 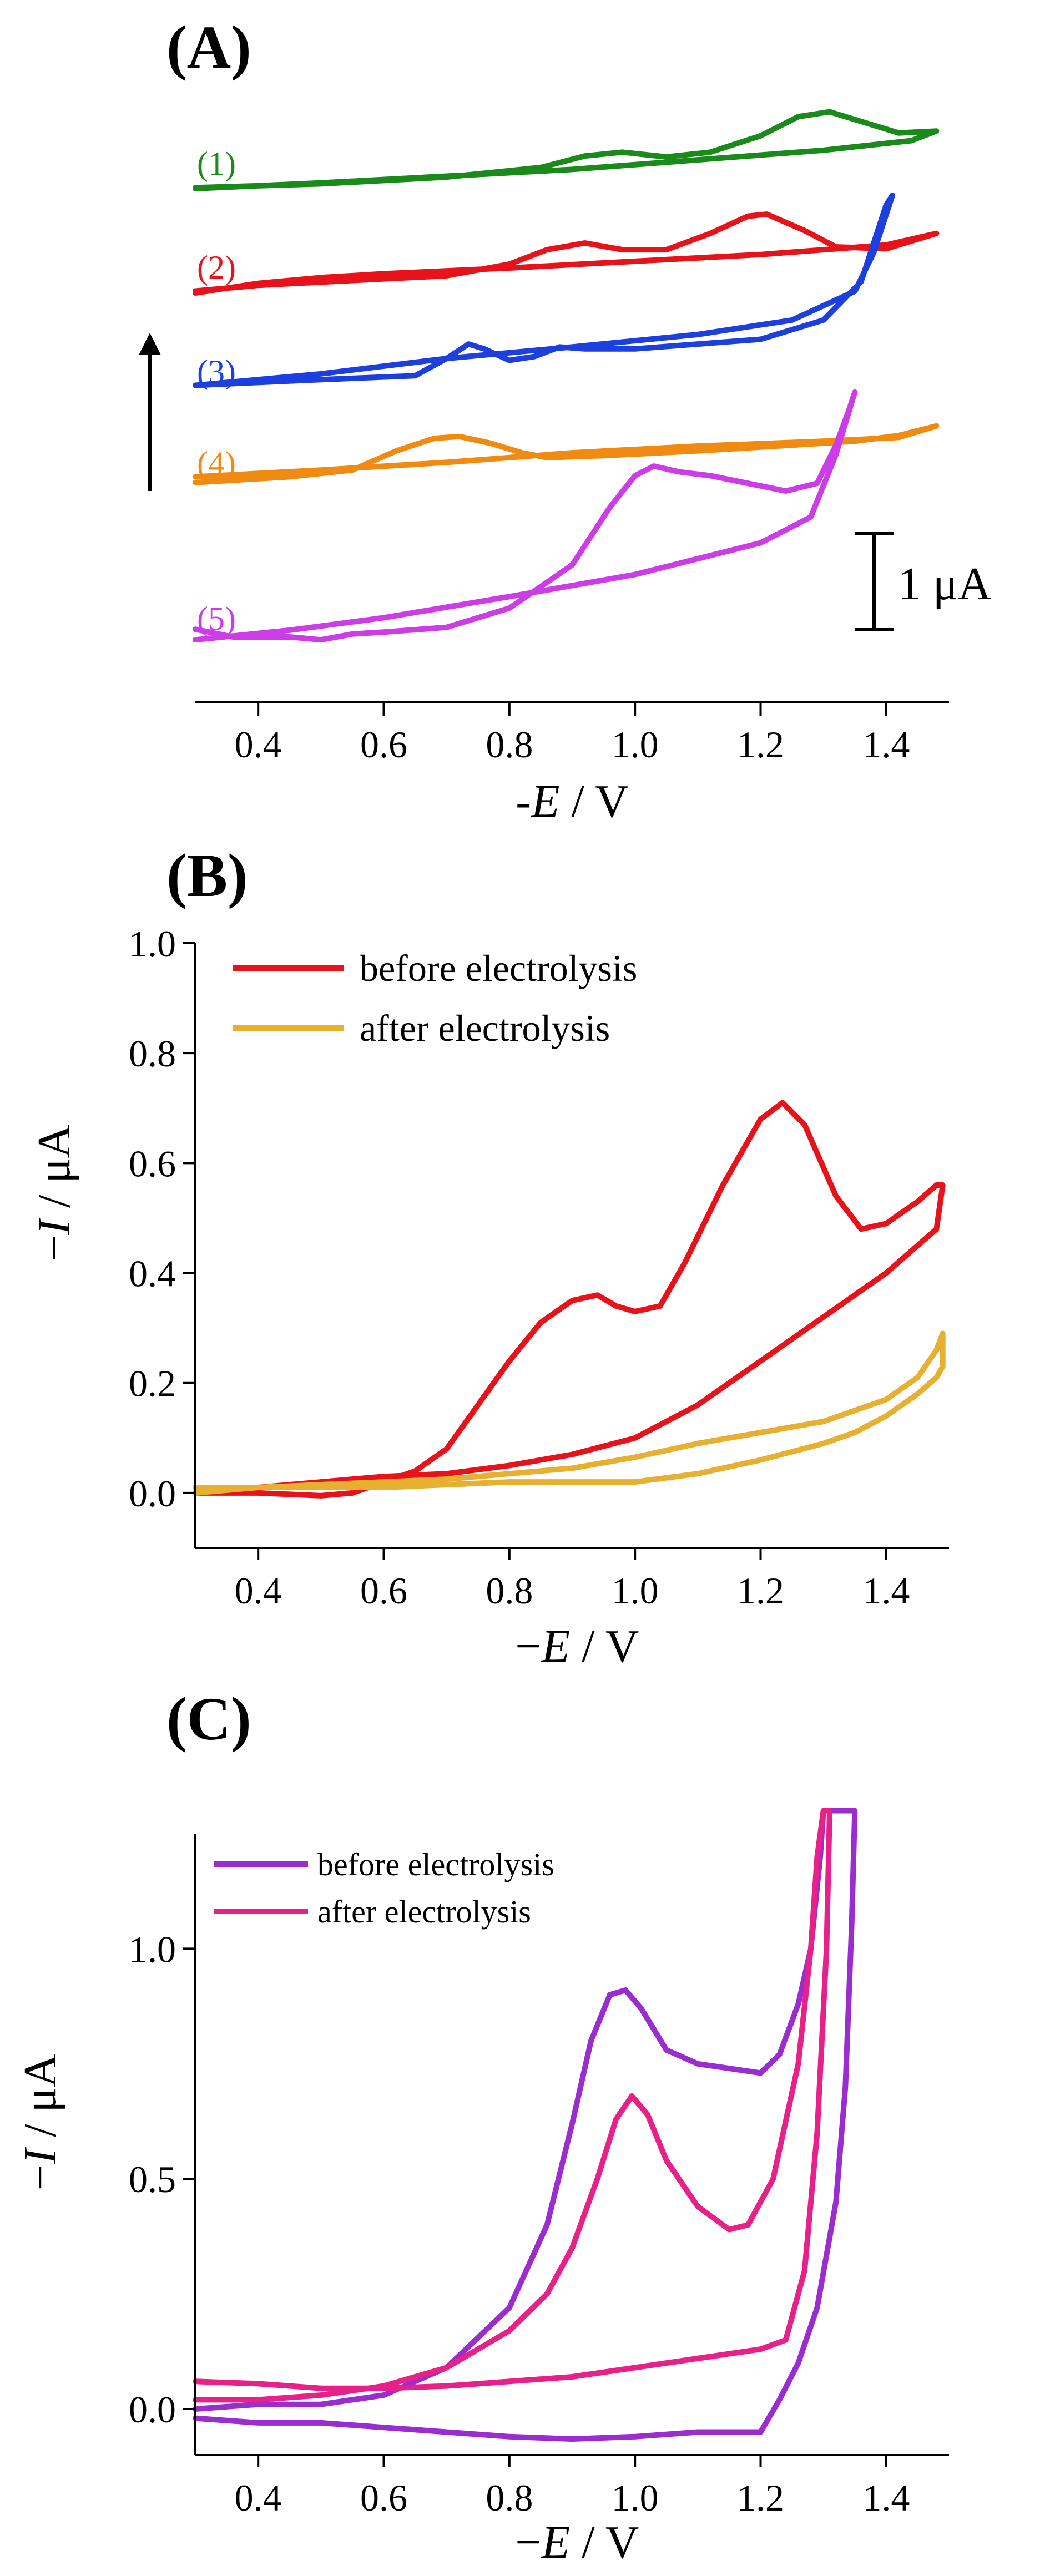 I want to click on panel-c-x-tick-label: 1.4, so click(x=886, y=2498).